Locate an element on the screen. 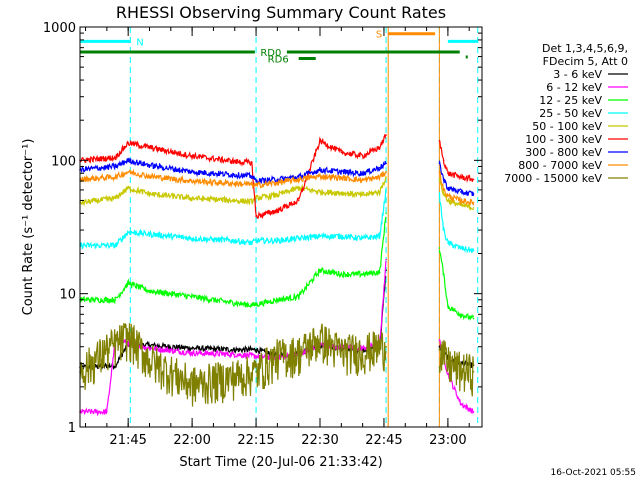 The width and height of the screenshot is (640, 480). series-25-50-kev is located at coordinates (277, 221).